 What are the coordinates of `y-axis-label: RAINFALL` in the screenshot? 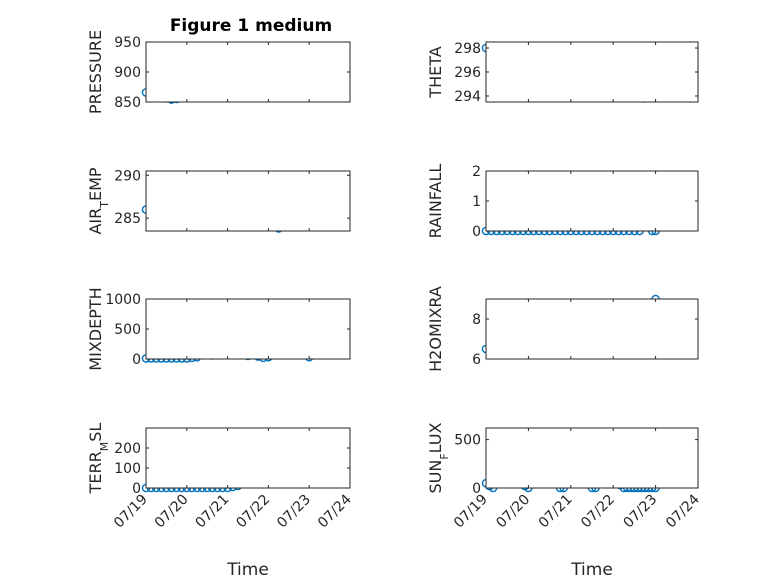 It's located at (435, 201).